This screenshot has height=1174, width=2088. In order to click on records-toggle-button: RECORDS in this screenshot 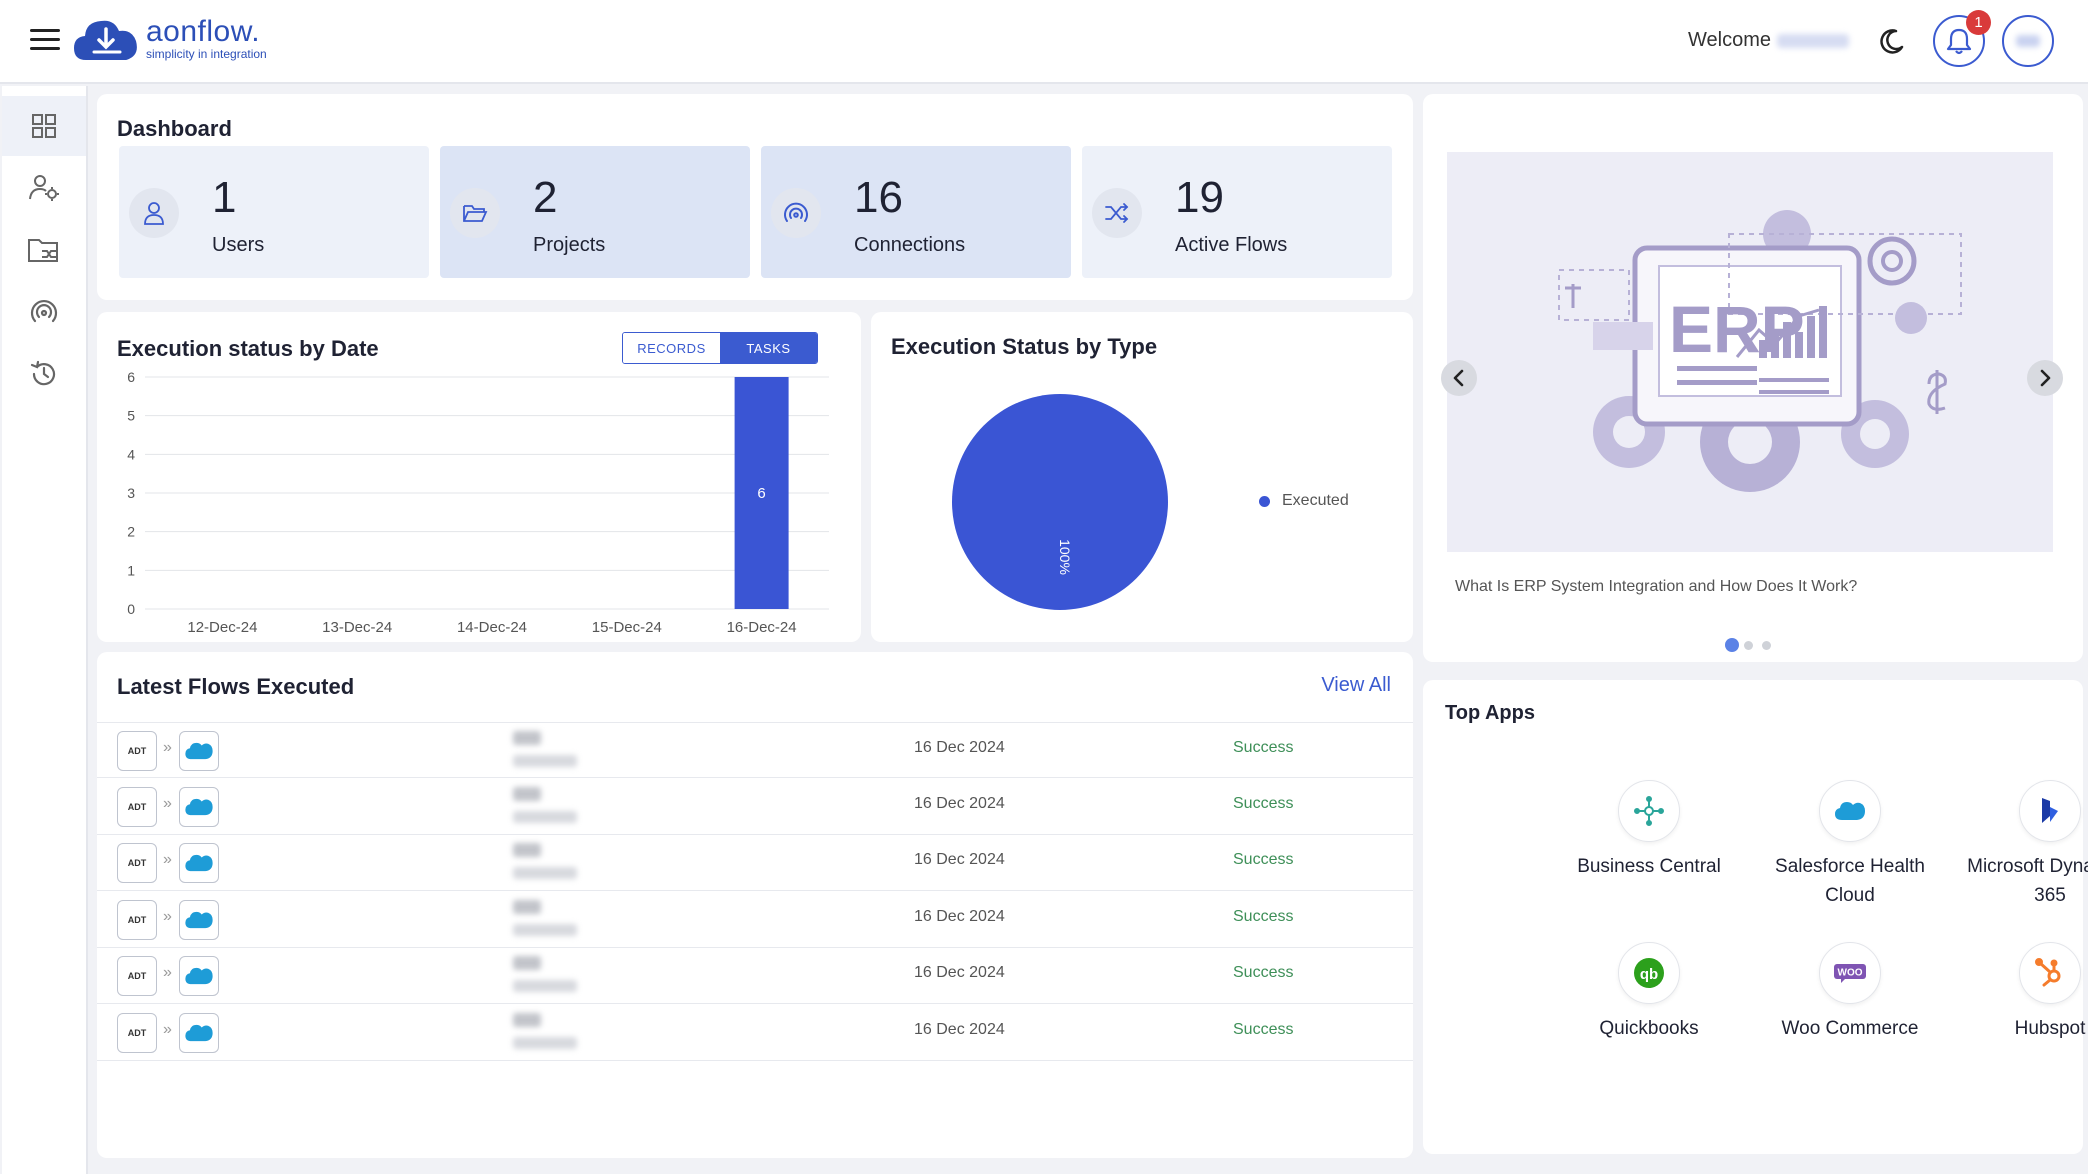, I will do `click(671, 348)`.